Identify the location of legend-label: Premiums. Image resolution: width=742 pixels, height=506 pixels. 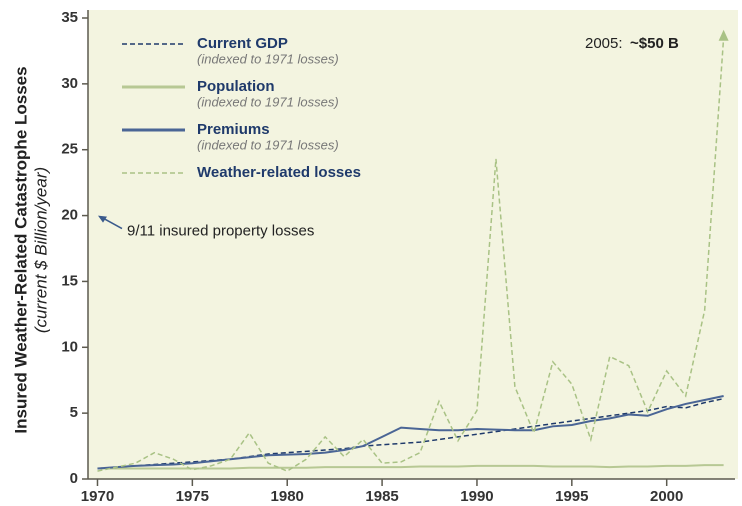
(233, 129).